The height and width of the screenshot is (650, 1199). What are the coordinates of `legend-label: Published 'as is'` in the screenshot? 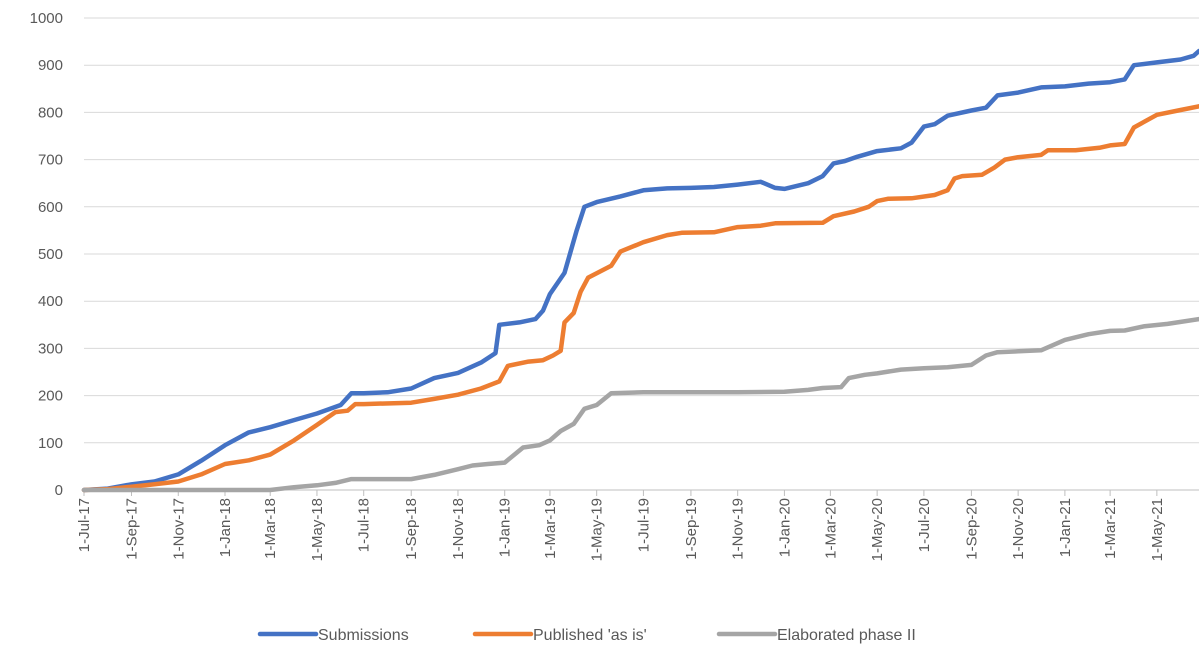 It's located at (590, 635).